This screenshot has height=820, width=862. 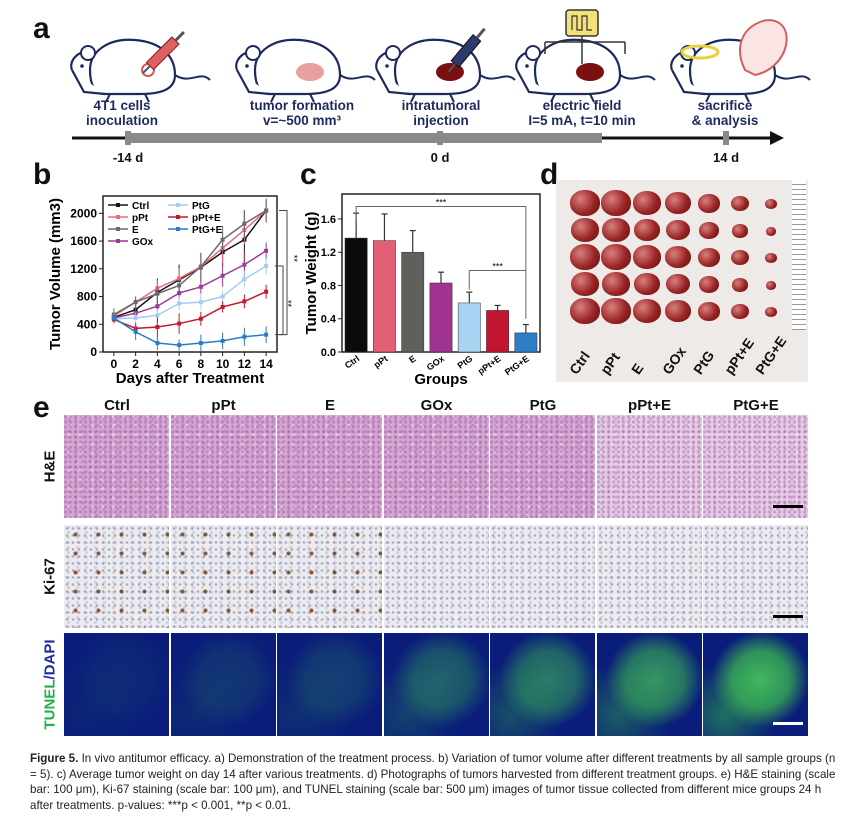 What do you see at coordinates (288, 304) in the screenshot?
I see `significance-label: **` at bounding box center [288, 304].